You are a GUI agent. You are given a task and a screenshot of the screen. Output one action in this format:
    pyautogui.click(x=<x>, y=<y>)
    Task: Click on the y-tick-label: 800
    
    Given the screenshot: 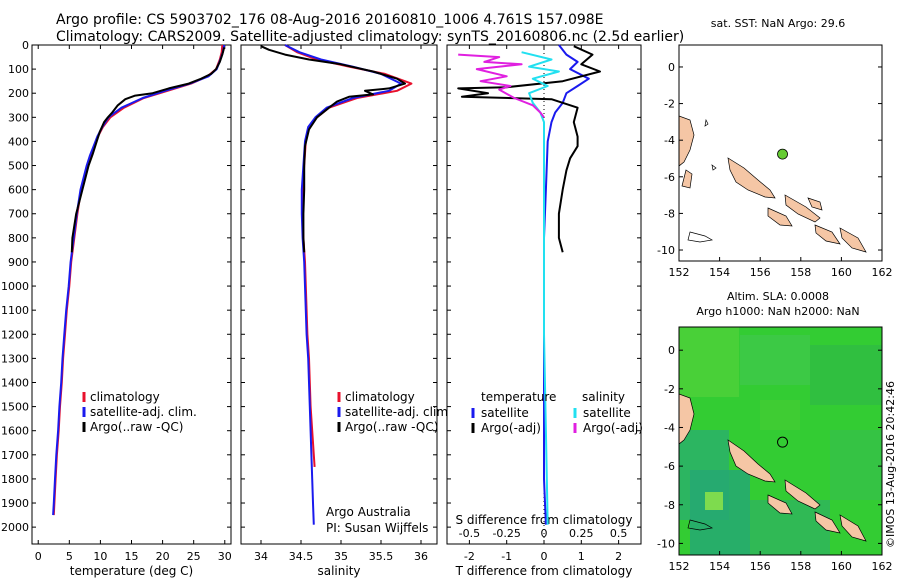 What is the action you would take?
    pyautogui.click(x=18, y=238)
    